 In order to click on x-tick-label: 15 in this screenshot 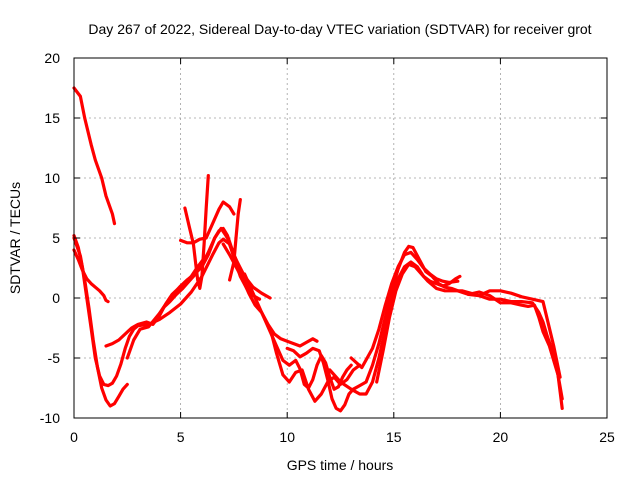, I will do `click(394, 437)`.